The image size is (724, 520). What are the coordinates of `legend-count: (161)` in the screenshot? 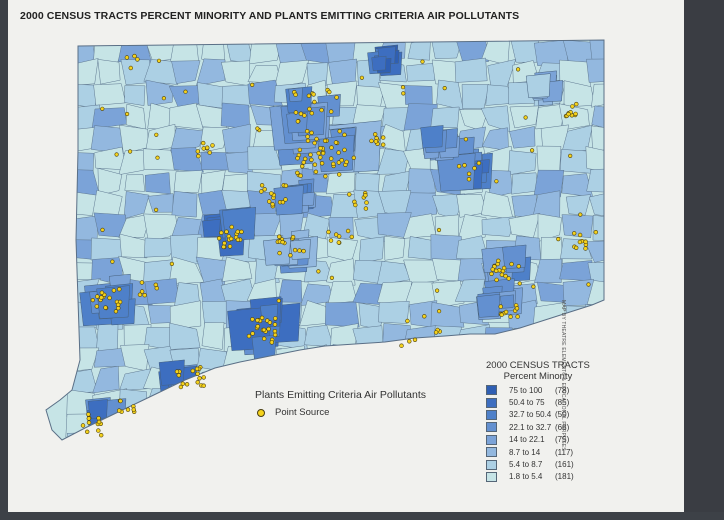 It's located at (564, 465).